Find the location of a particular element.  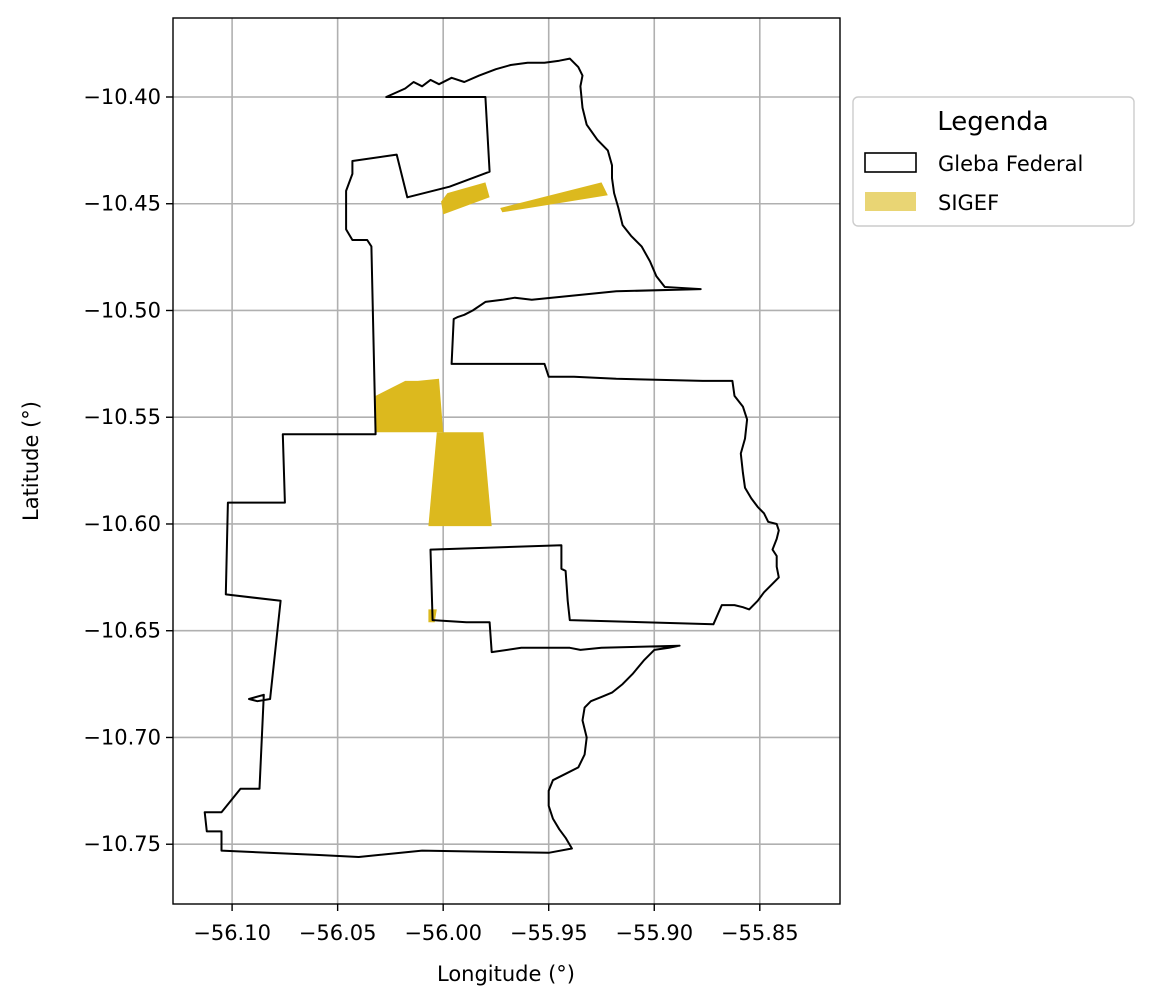

y-tick-label-0: −10.40 is located at coordinates (122, 97).